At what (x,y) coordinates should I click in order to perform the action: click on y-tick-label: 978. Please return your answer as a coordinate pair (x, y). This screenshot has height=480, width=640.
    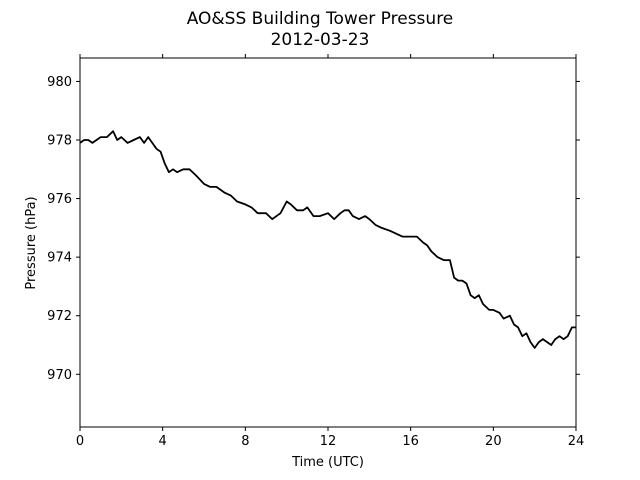
    Looking at the image, I should click on (59, 141).